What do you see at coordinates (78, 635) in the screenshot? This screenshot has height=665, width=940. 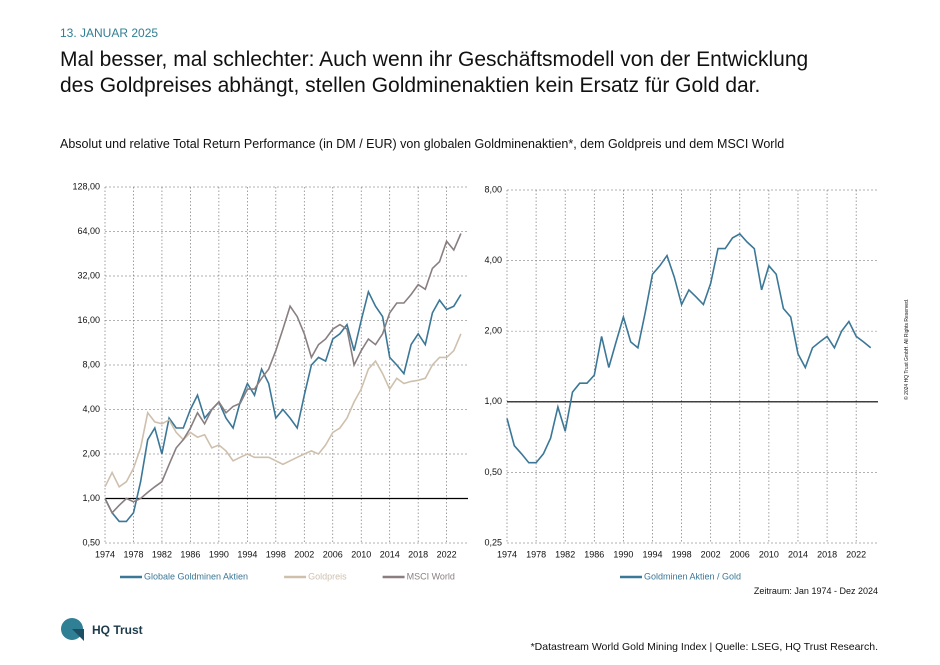 I see `logo-icon` at bounding box center [78, 635].